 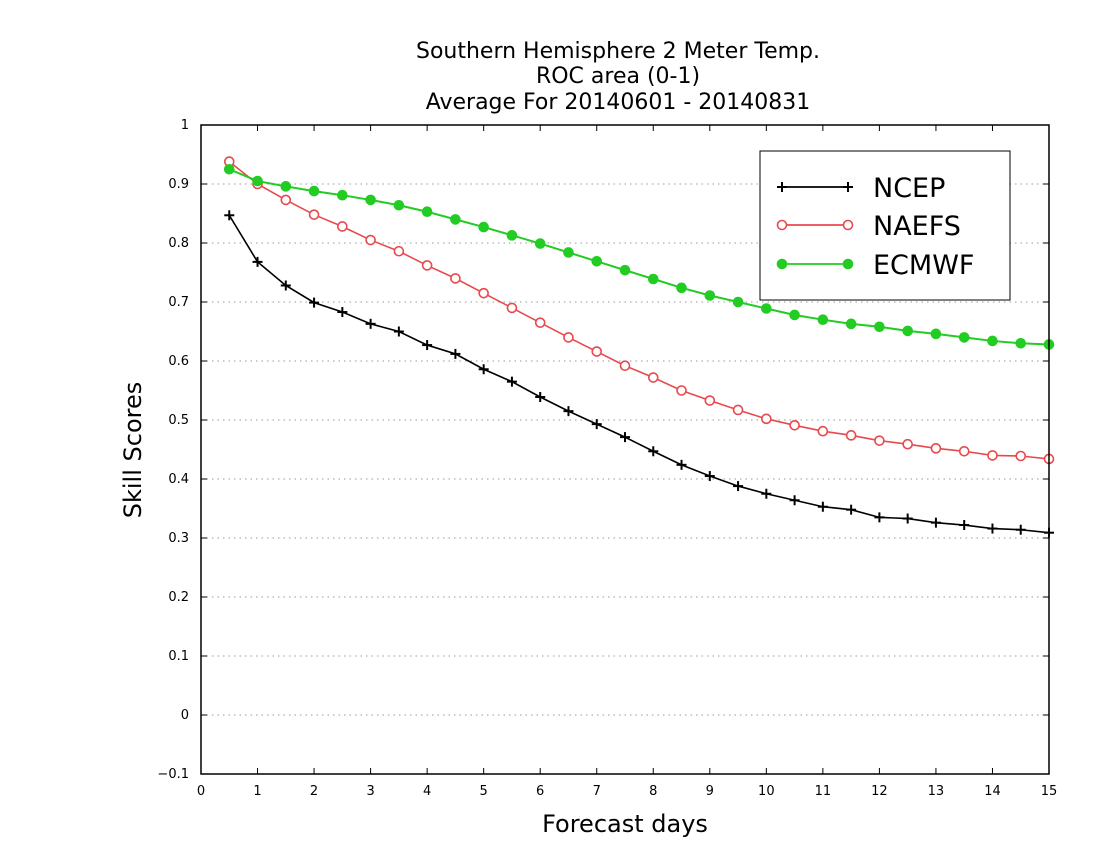 I want to click on y-tick-label: 1, so click(x=185, y=125).